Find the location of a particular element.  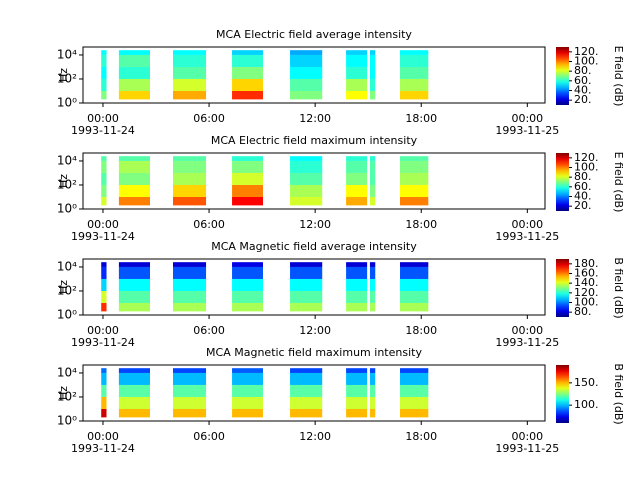

x-tick-date: 1993-11-25 is located at coordinates (527, 236).